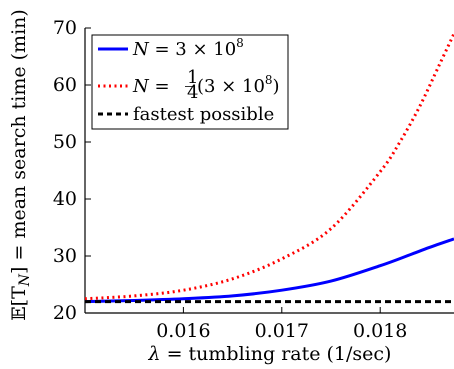  I want to click on legend-entry-3: fastest possible, so click(203, 114).